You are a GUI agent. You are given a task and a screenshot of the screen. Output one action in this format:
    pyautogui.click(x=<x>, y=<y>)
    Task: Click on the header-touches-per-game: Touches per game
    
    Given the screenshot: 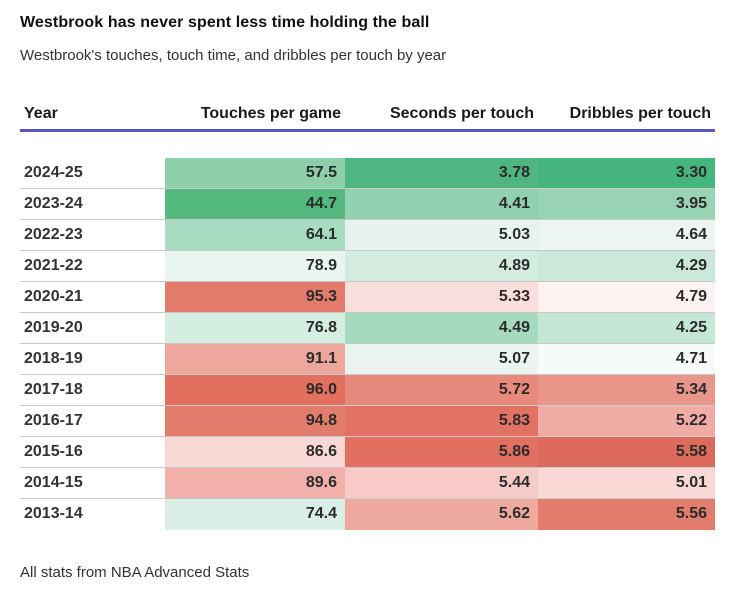 What is the action you would take?
    pyautogui.click(x=255, y=118)
    